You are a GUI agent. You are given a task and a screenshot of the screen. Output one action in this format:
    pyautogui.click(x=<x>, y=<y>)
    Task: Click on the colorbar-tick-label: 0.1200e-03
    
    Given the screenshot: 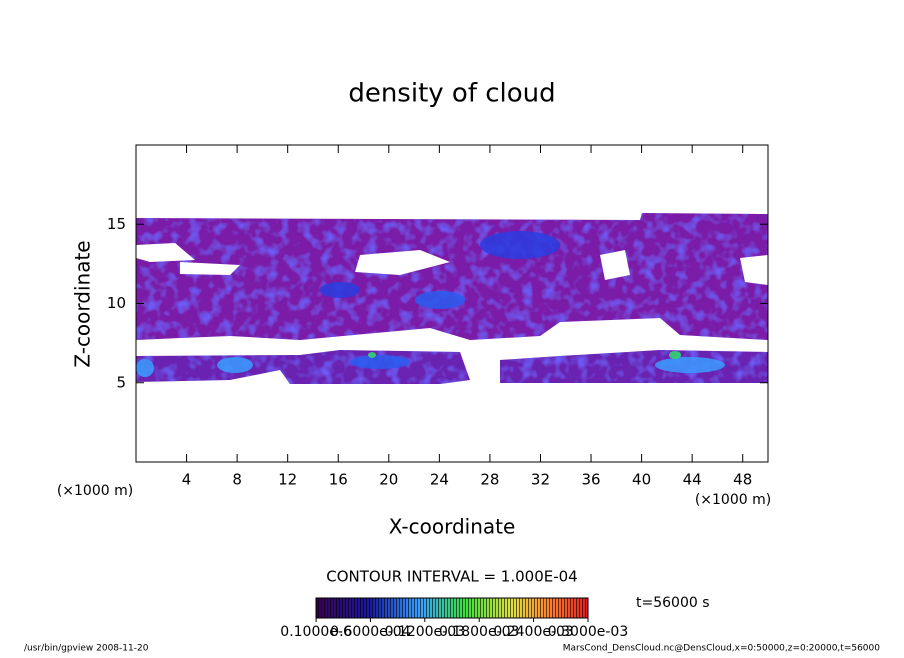 What is the action you would take?
    pyautogui.click(x=425, y=632)
    